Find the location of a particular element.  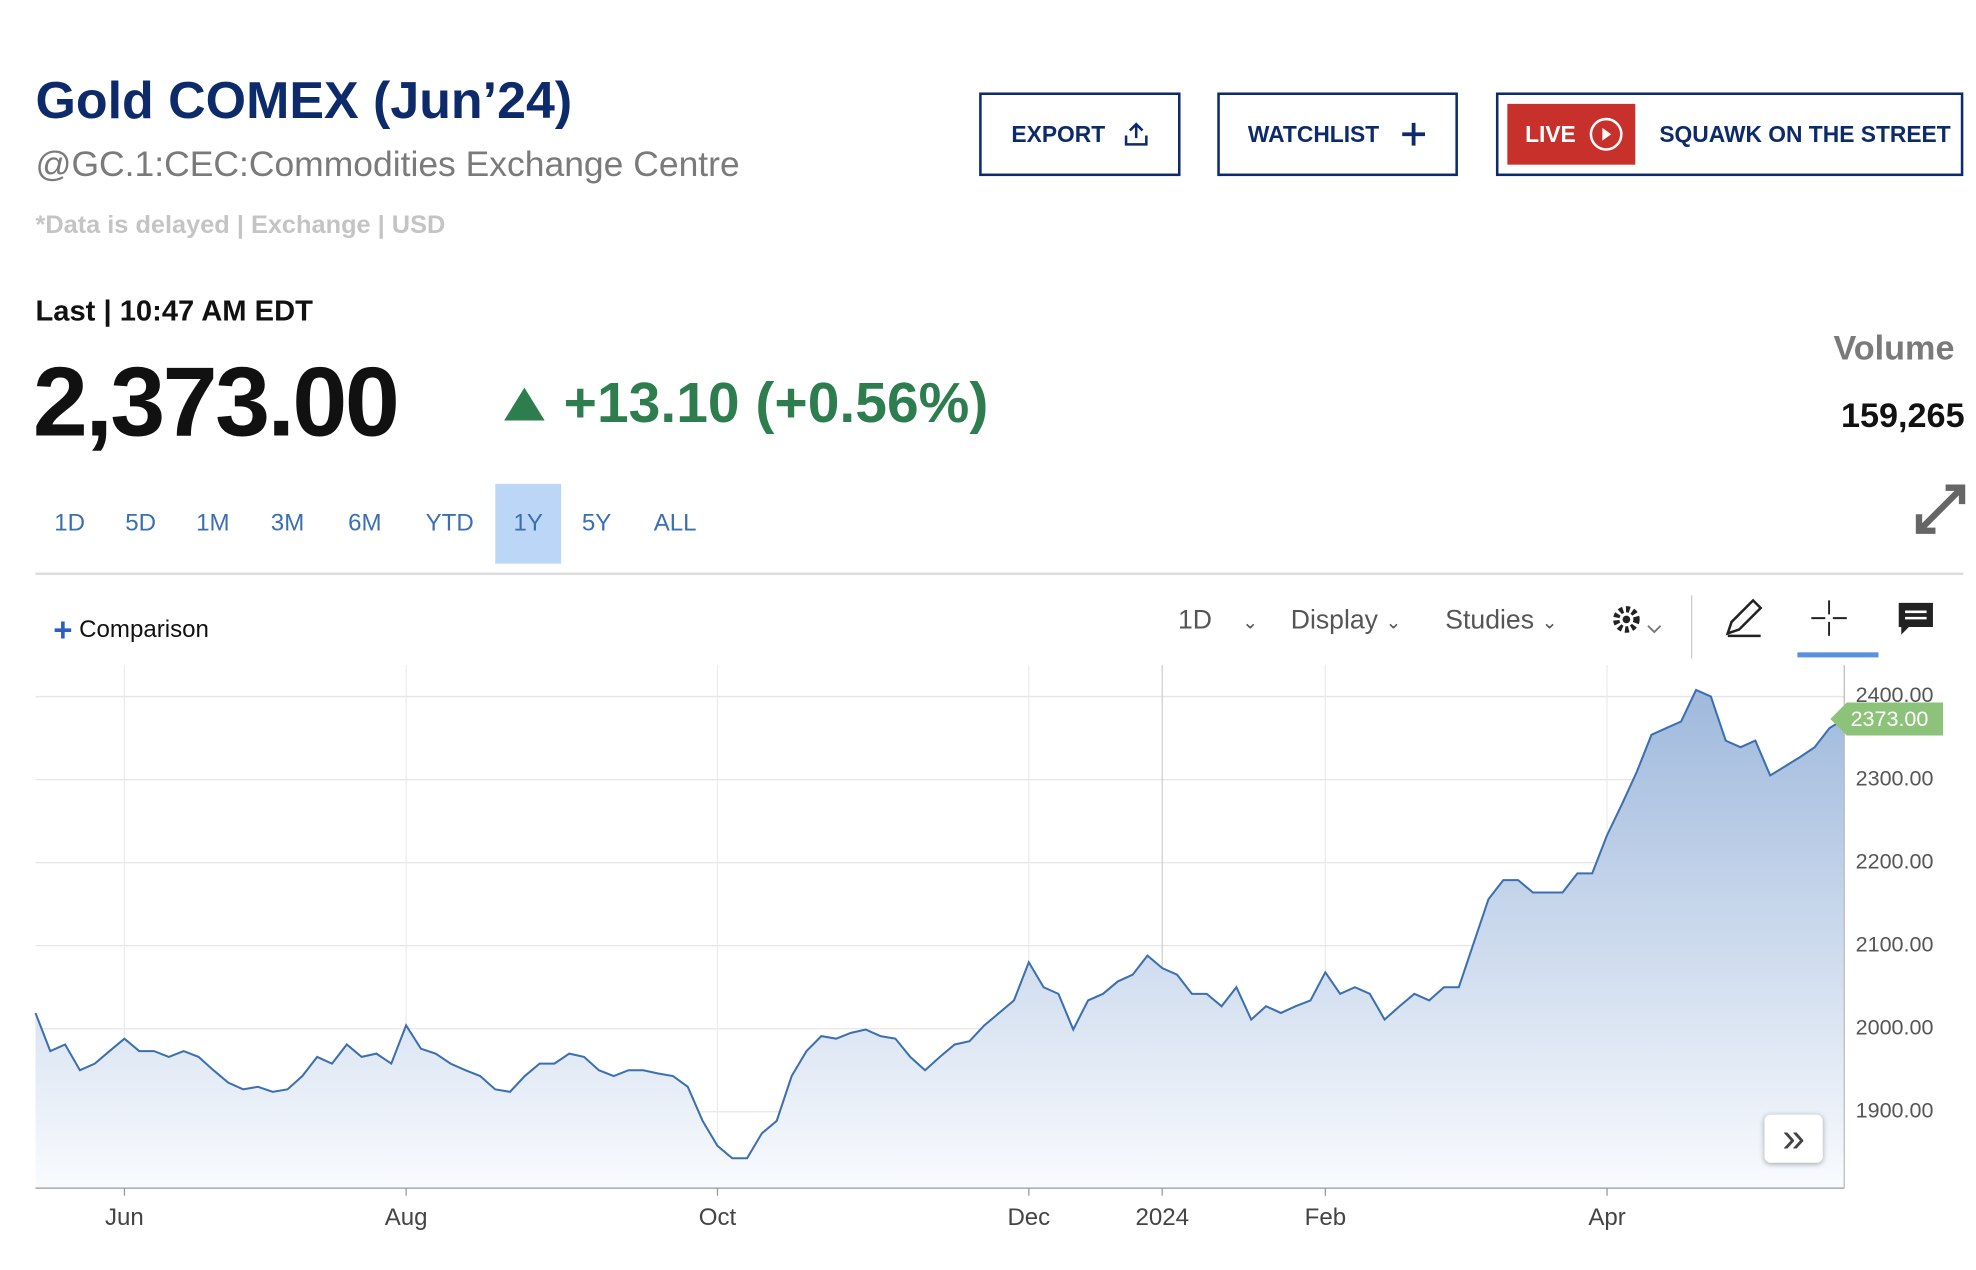

last-label: Last | 10:47 AM EDT is located at coordinates (174, 310).